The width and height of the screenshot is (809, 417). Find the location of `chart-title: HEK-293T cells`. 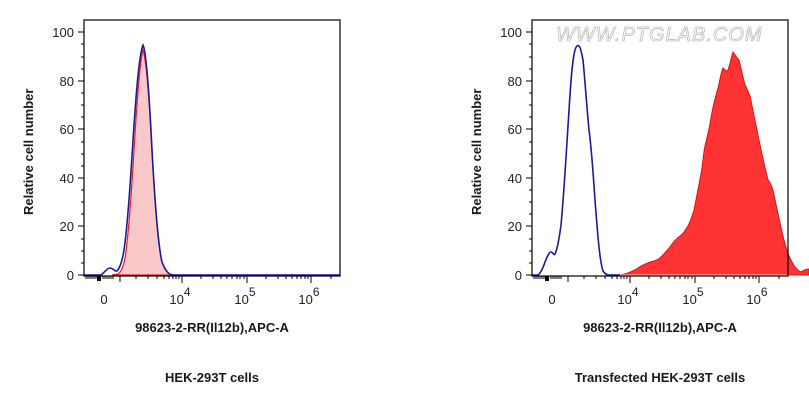

chart-title: HEK-293T cells is located at coordinates (212, 377).